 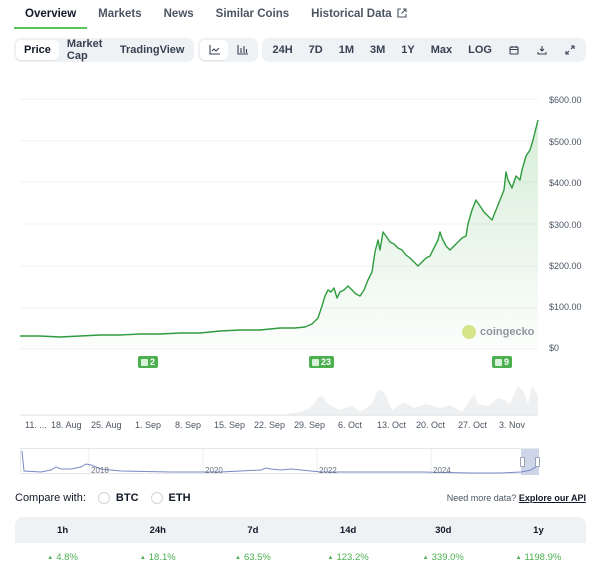 I want to click on navigator-handle-right, so click(x=537, y=462).